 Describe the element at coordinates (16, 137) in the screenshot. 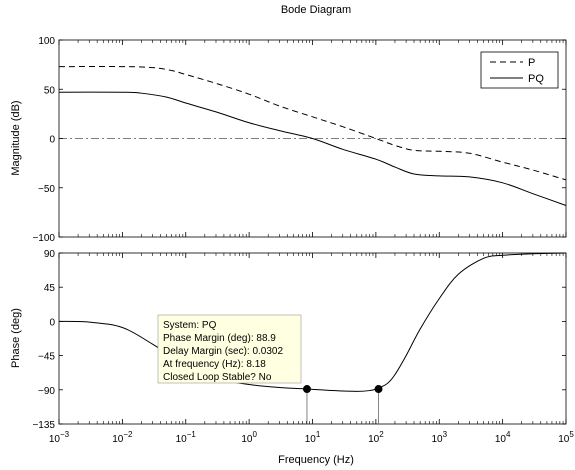

I see `magnitude-ylabel: Magnitude (dB)` at that location.